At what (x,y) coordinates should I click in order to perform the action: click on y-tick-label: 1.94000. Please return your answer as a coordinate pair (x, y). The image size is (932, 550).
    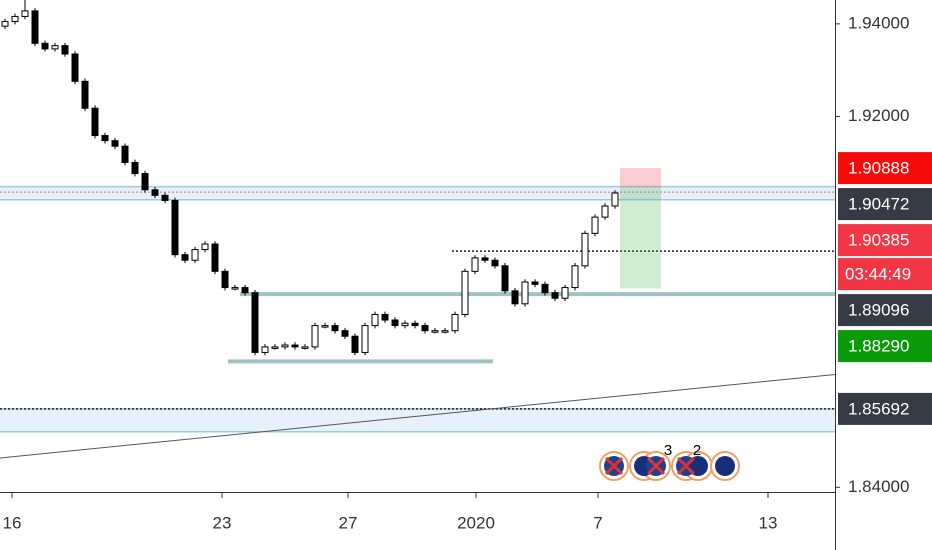
    Looking at the image, I should click on (878, 22).